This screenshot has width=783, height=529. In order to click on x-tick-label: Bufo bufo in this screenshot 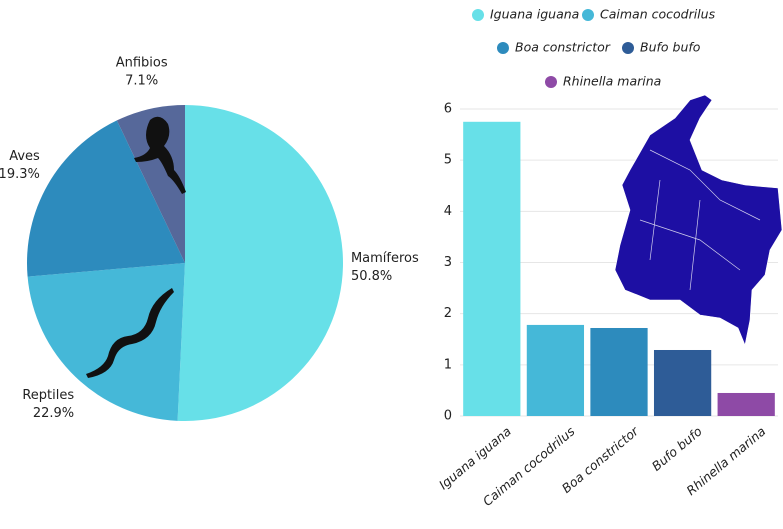, I will do `click(677, 448)`.